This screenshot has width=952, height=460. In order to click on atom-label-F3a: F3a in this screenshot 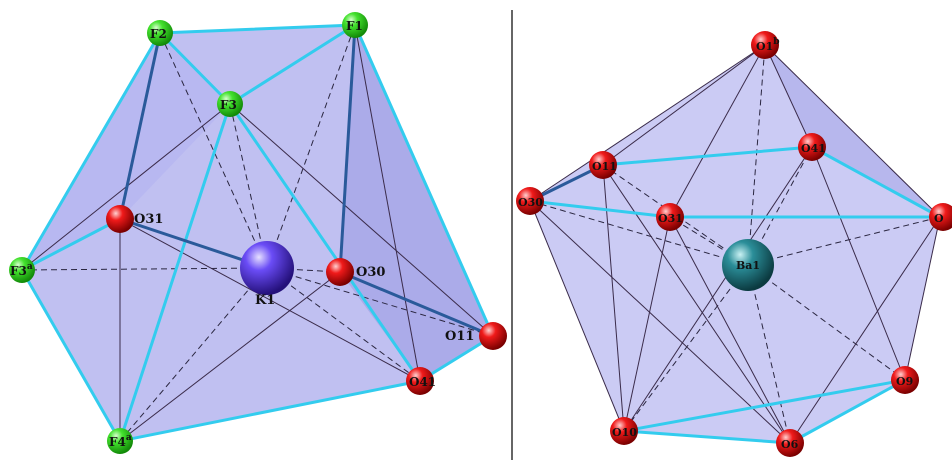, I will do `click(21, 270)`.